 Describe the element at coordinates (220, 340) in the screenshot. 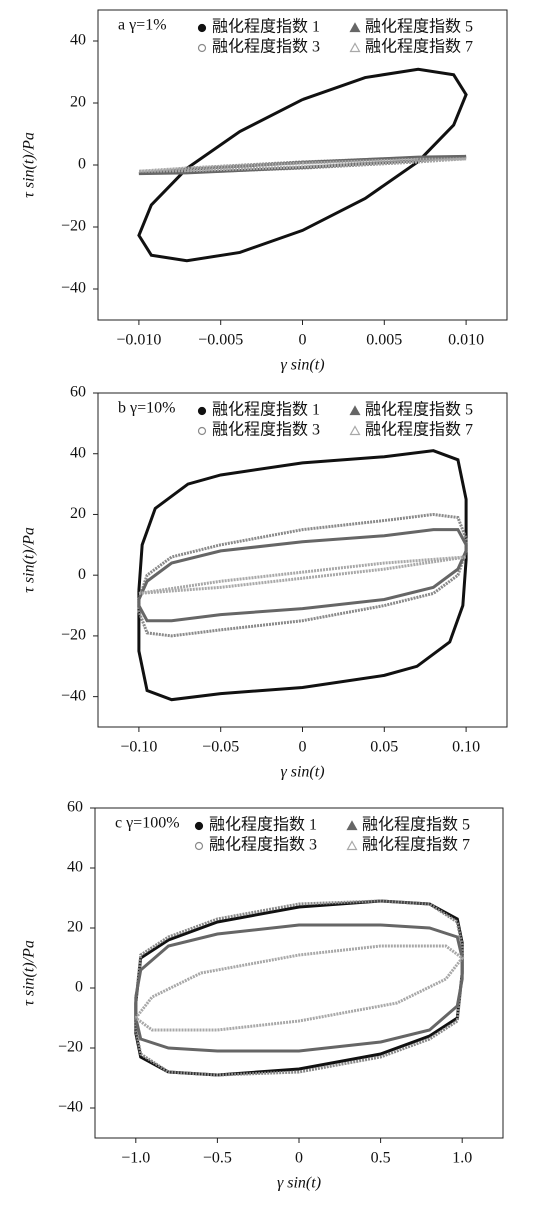

I see `x-tick-label: −0.005` at that location.